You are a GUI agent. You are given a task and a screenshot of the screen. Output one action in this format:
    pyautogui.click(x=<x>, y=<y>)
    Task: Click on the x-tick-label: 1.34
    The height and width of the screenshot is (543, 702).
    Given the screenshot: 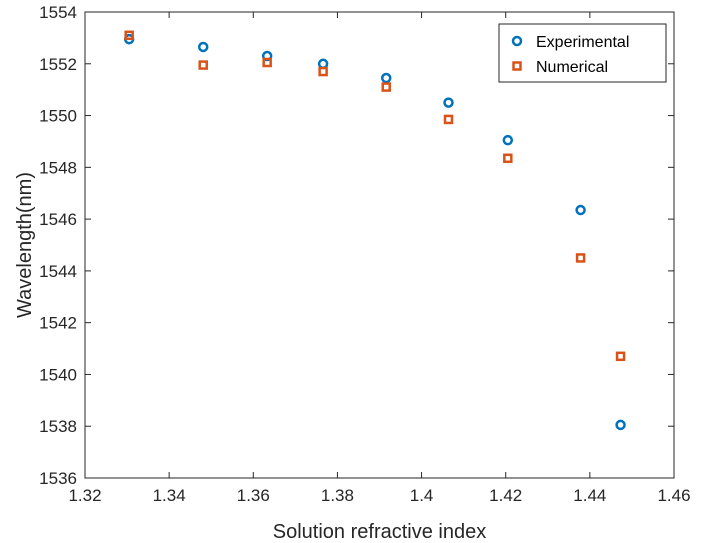 What is the action you would take?
    pyautogui.click(x=169, y=495)
    